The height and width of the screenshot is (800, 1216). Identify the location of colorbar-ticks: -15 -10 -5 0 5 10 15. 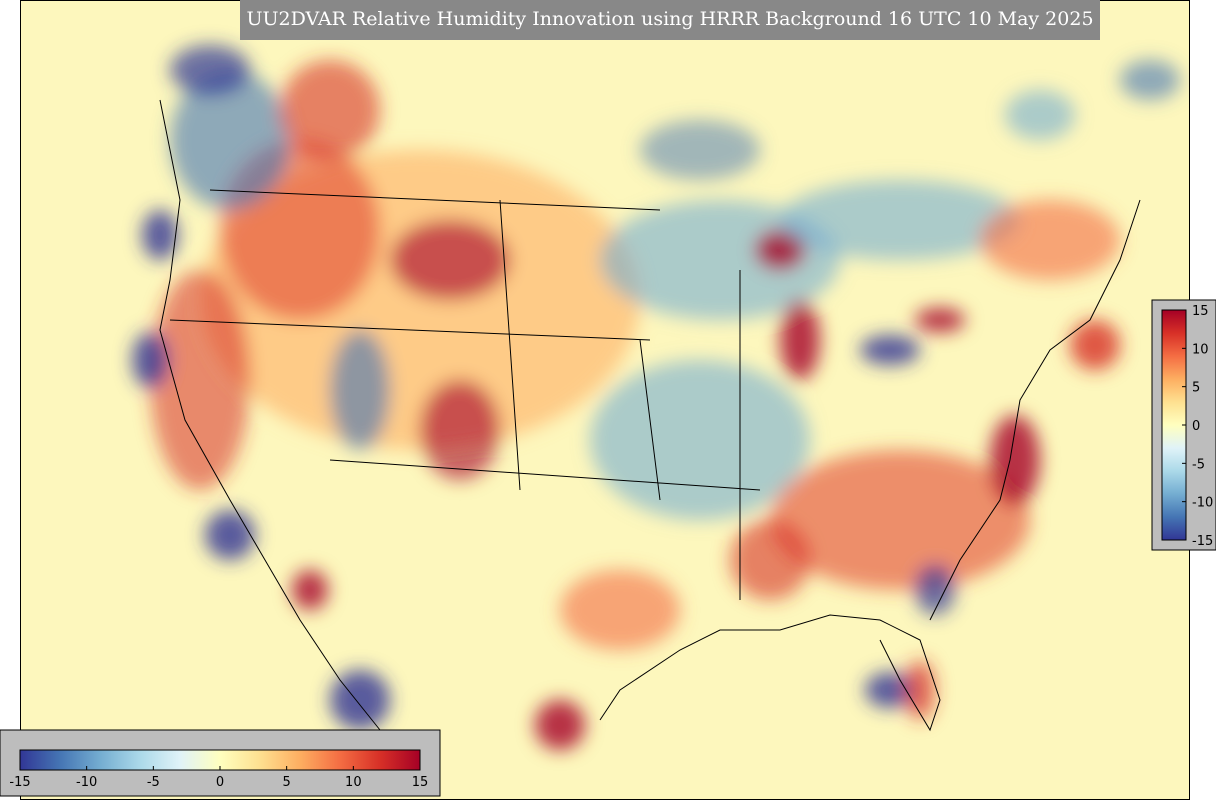
(218, 778).